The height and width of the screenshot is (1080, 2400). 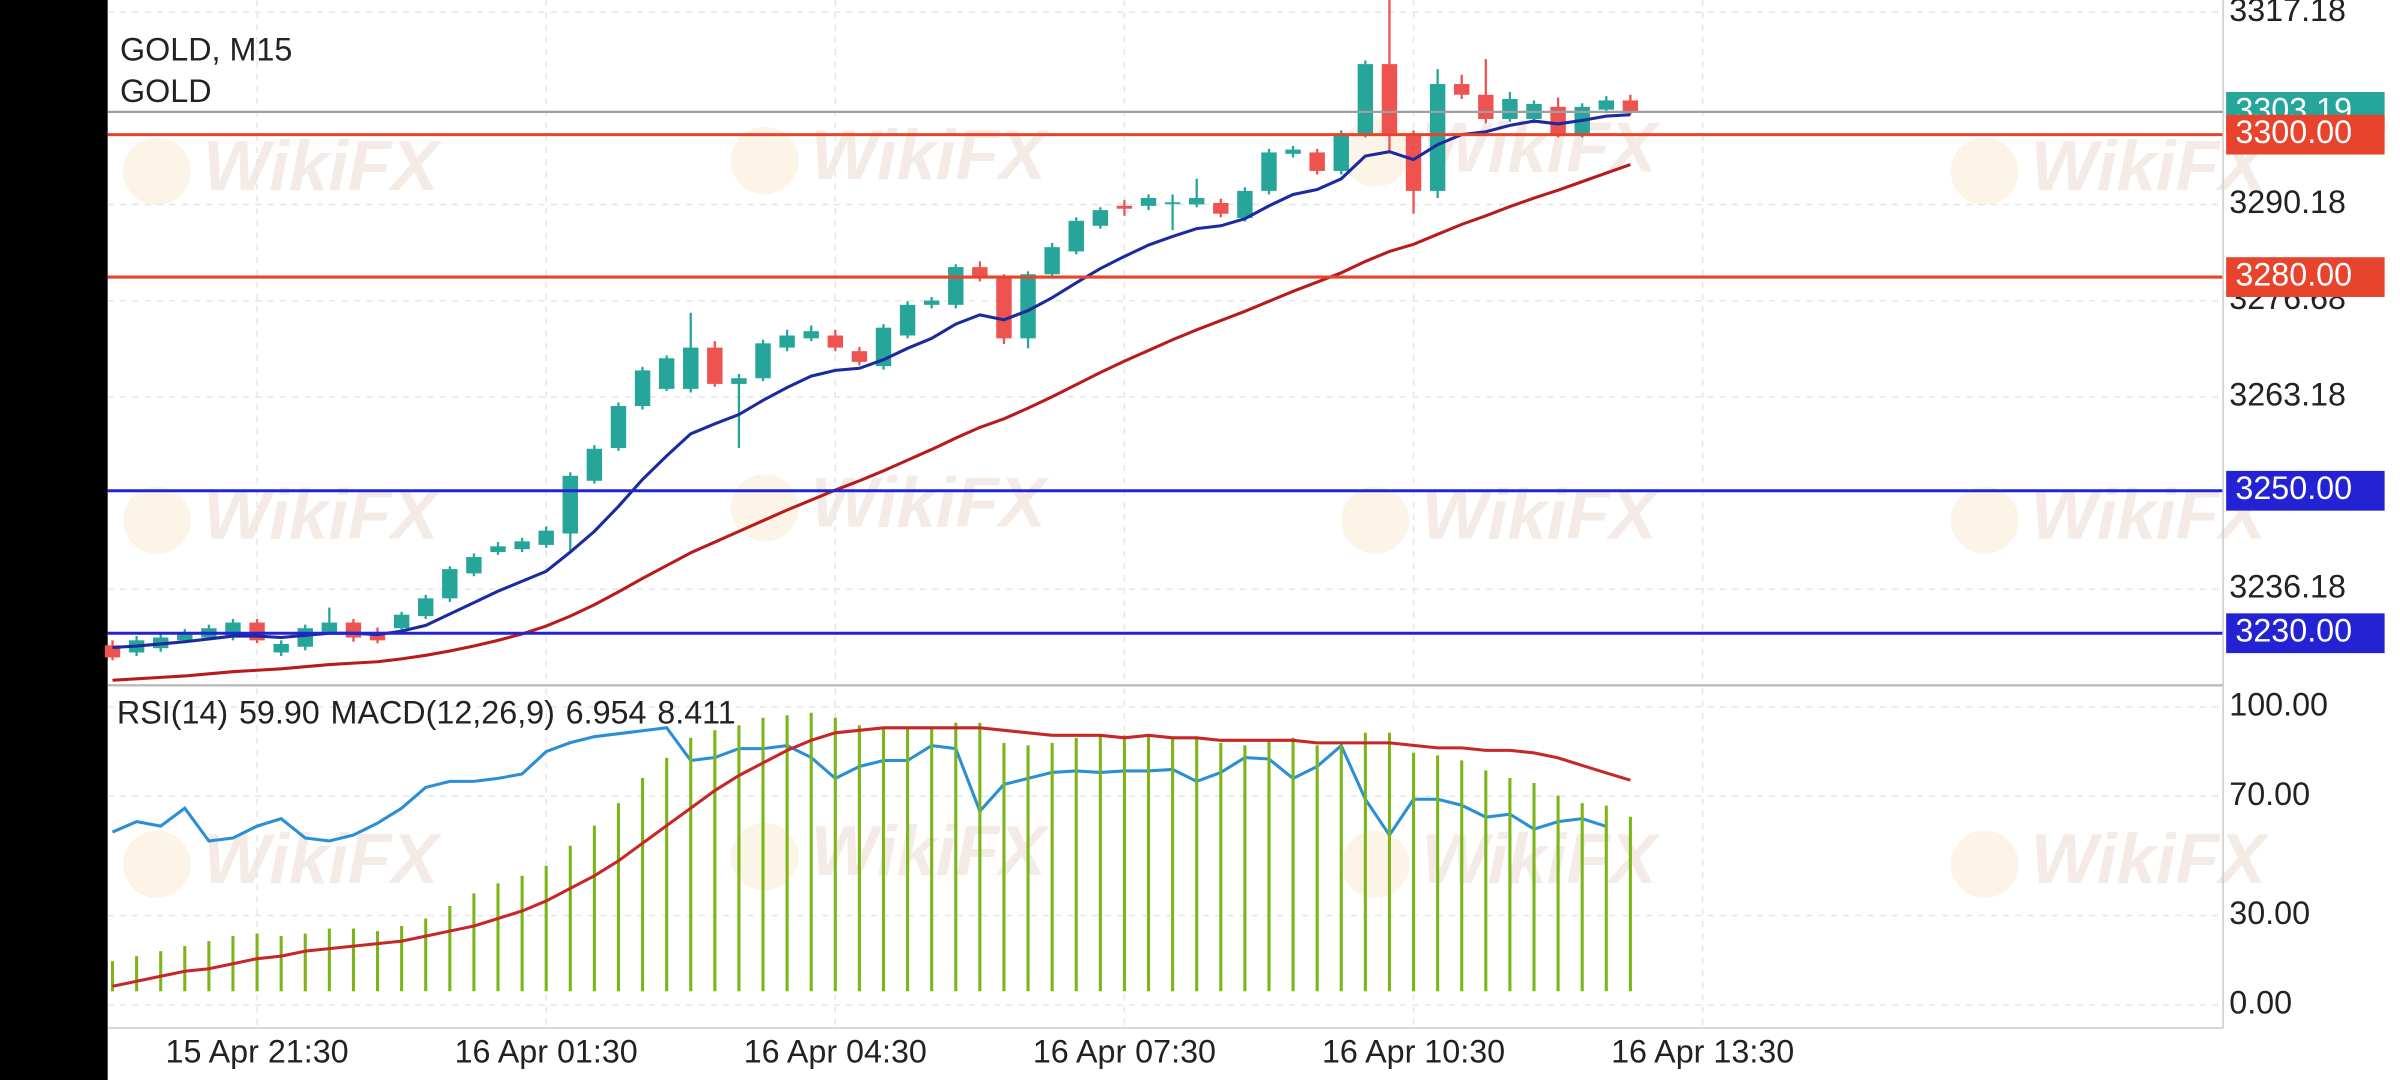 What do you see at coordinates (2269, 794) in the screenshot?
I see `y-tick-label: 70.00` at bounding box center [2269, 794].